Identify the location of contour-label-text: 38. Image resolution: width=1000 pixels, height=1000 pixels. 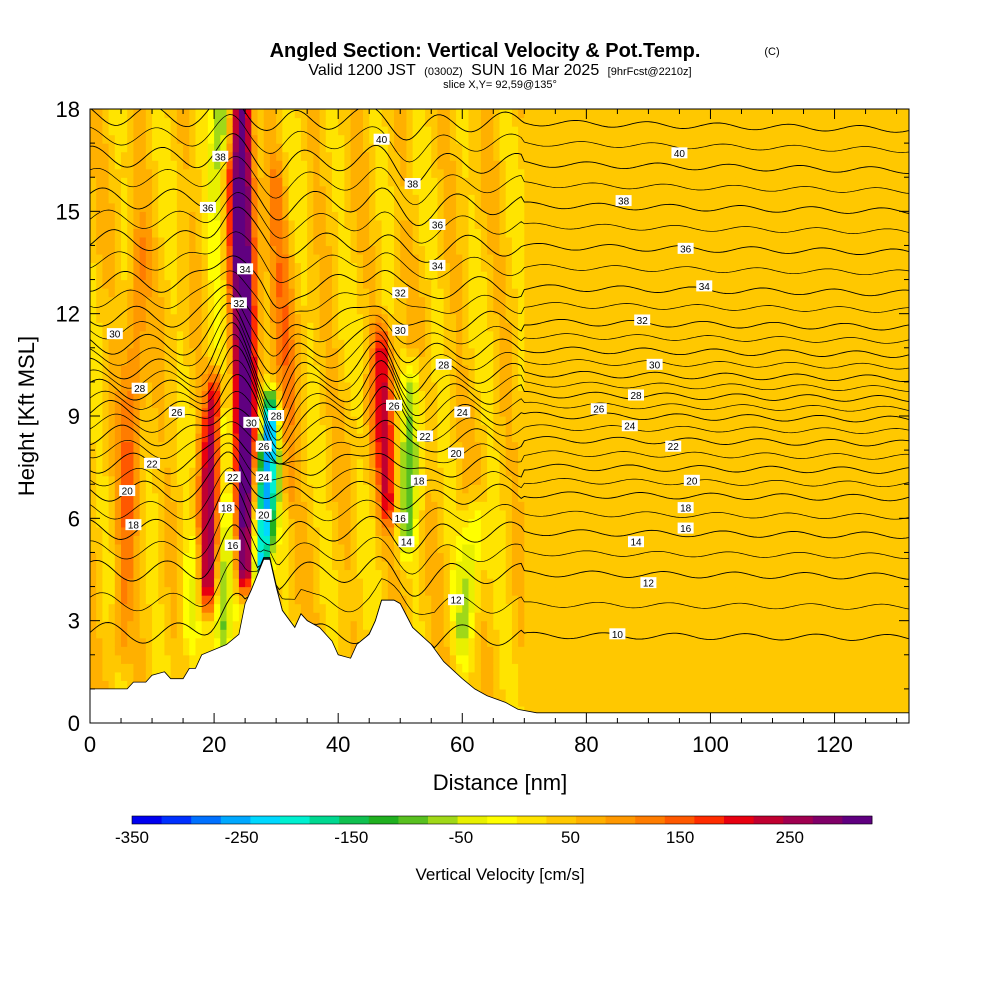
(413, 185).